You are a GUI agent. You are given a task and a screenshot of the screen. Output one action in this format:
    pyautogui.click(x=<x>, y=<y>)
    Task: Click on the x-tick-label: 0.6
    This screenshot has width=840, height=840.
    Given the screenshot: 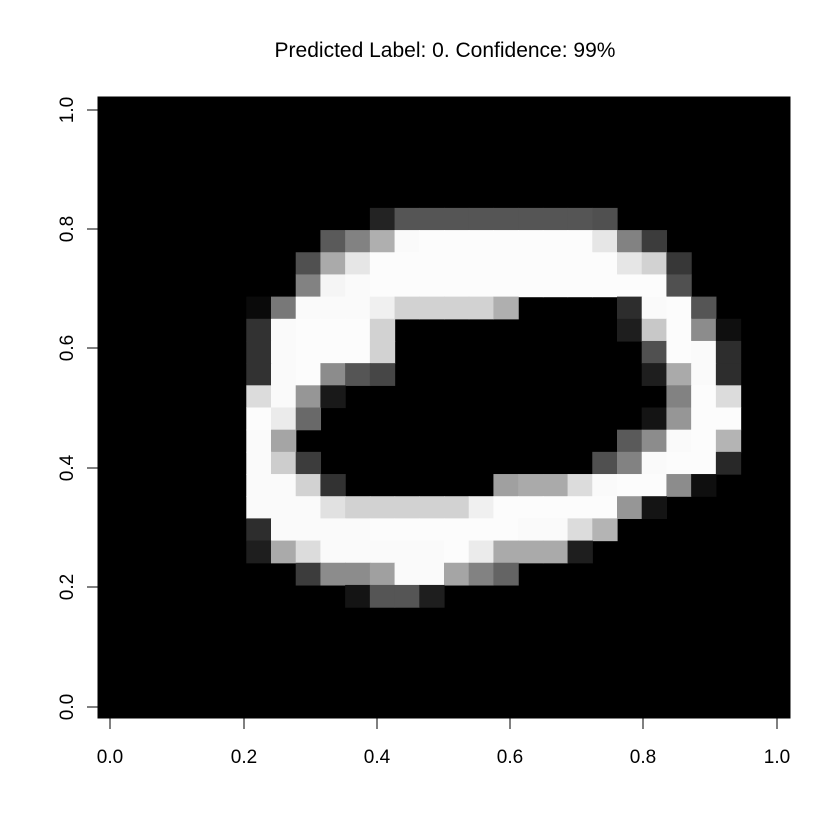 What is the action you would take?
    pyautogui.click(x=510, y=757)
    